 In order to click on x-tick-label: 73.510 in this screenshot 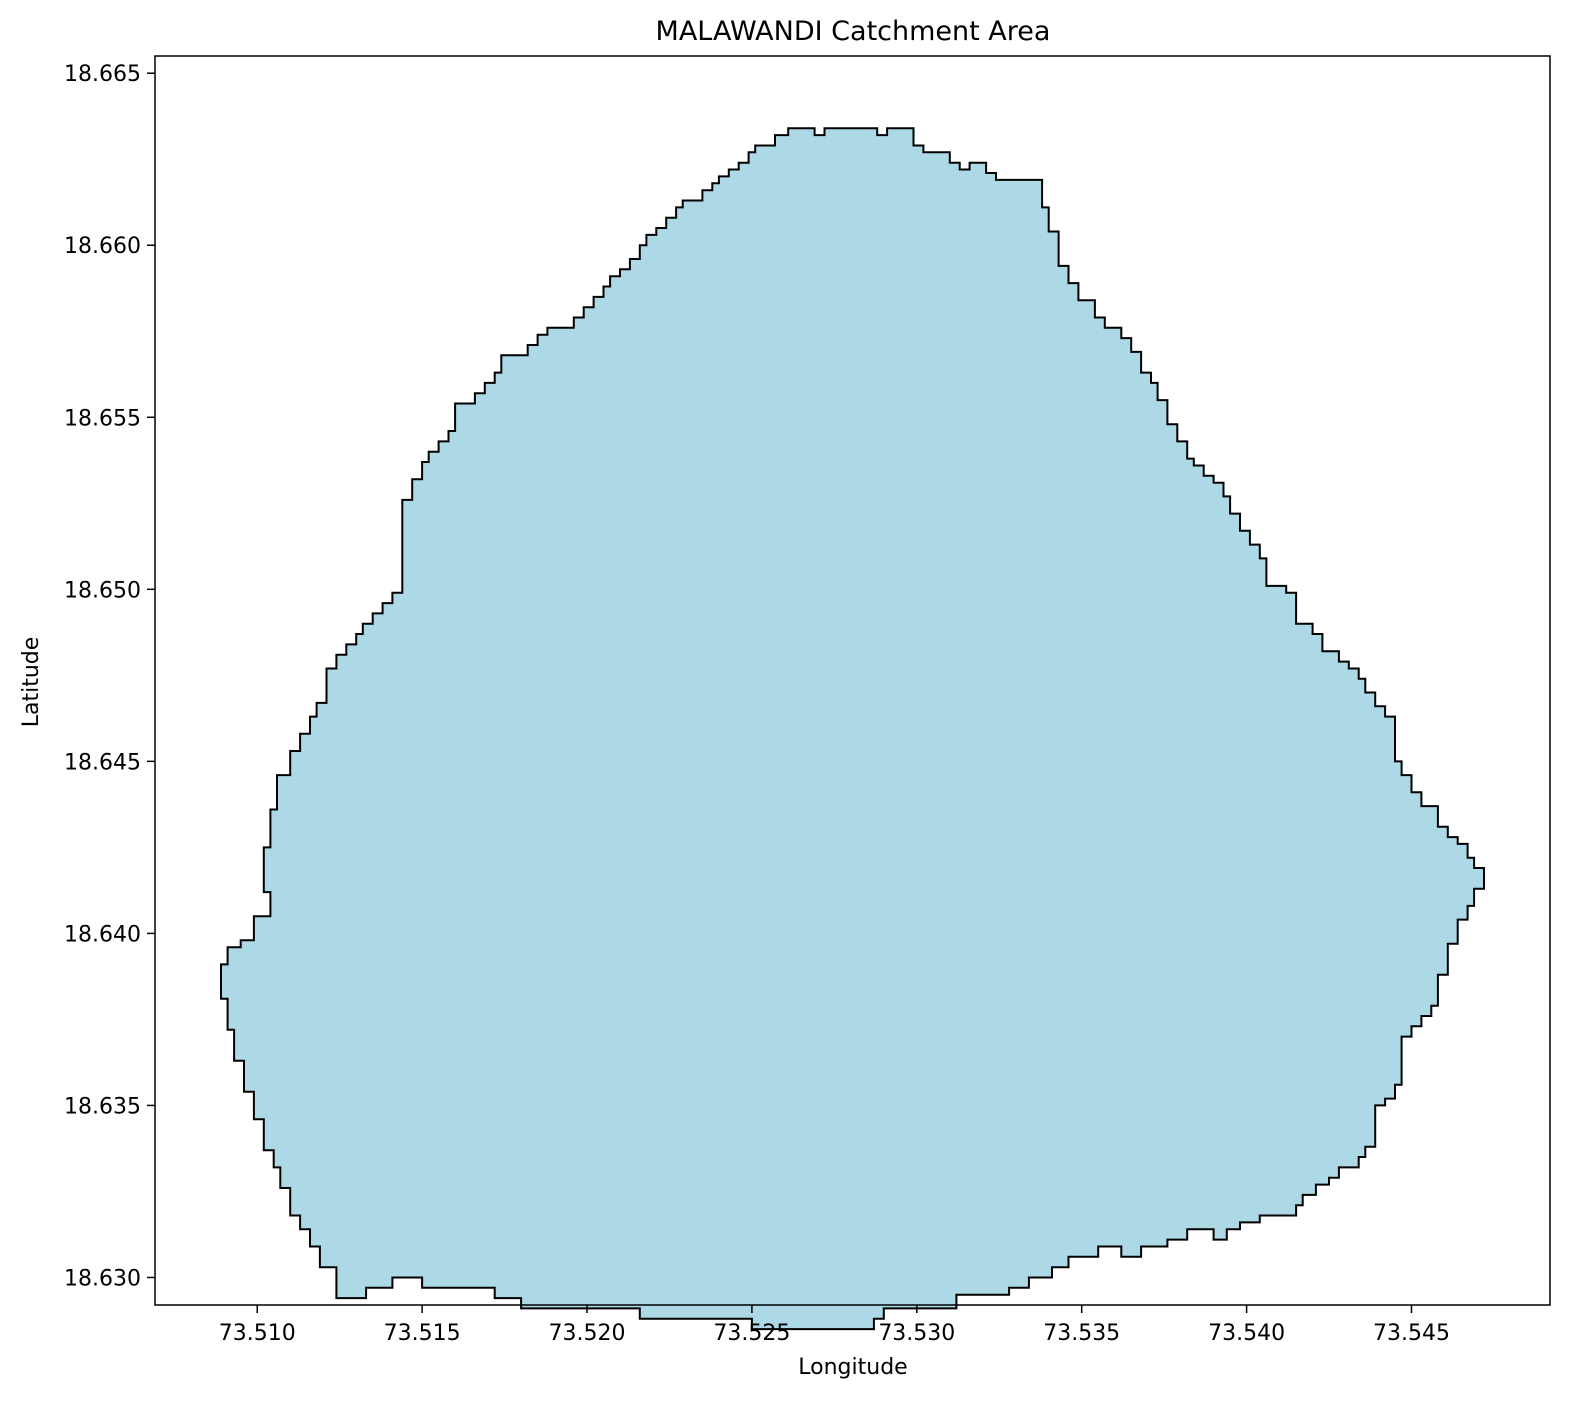, I will do `click(257, 1333)`.